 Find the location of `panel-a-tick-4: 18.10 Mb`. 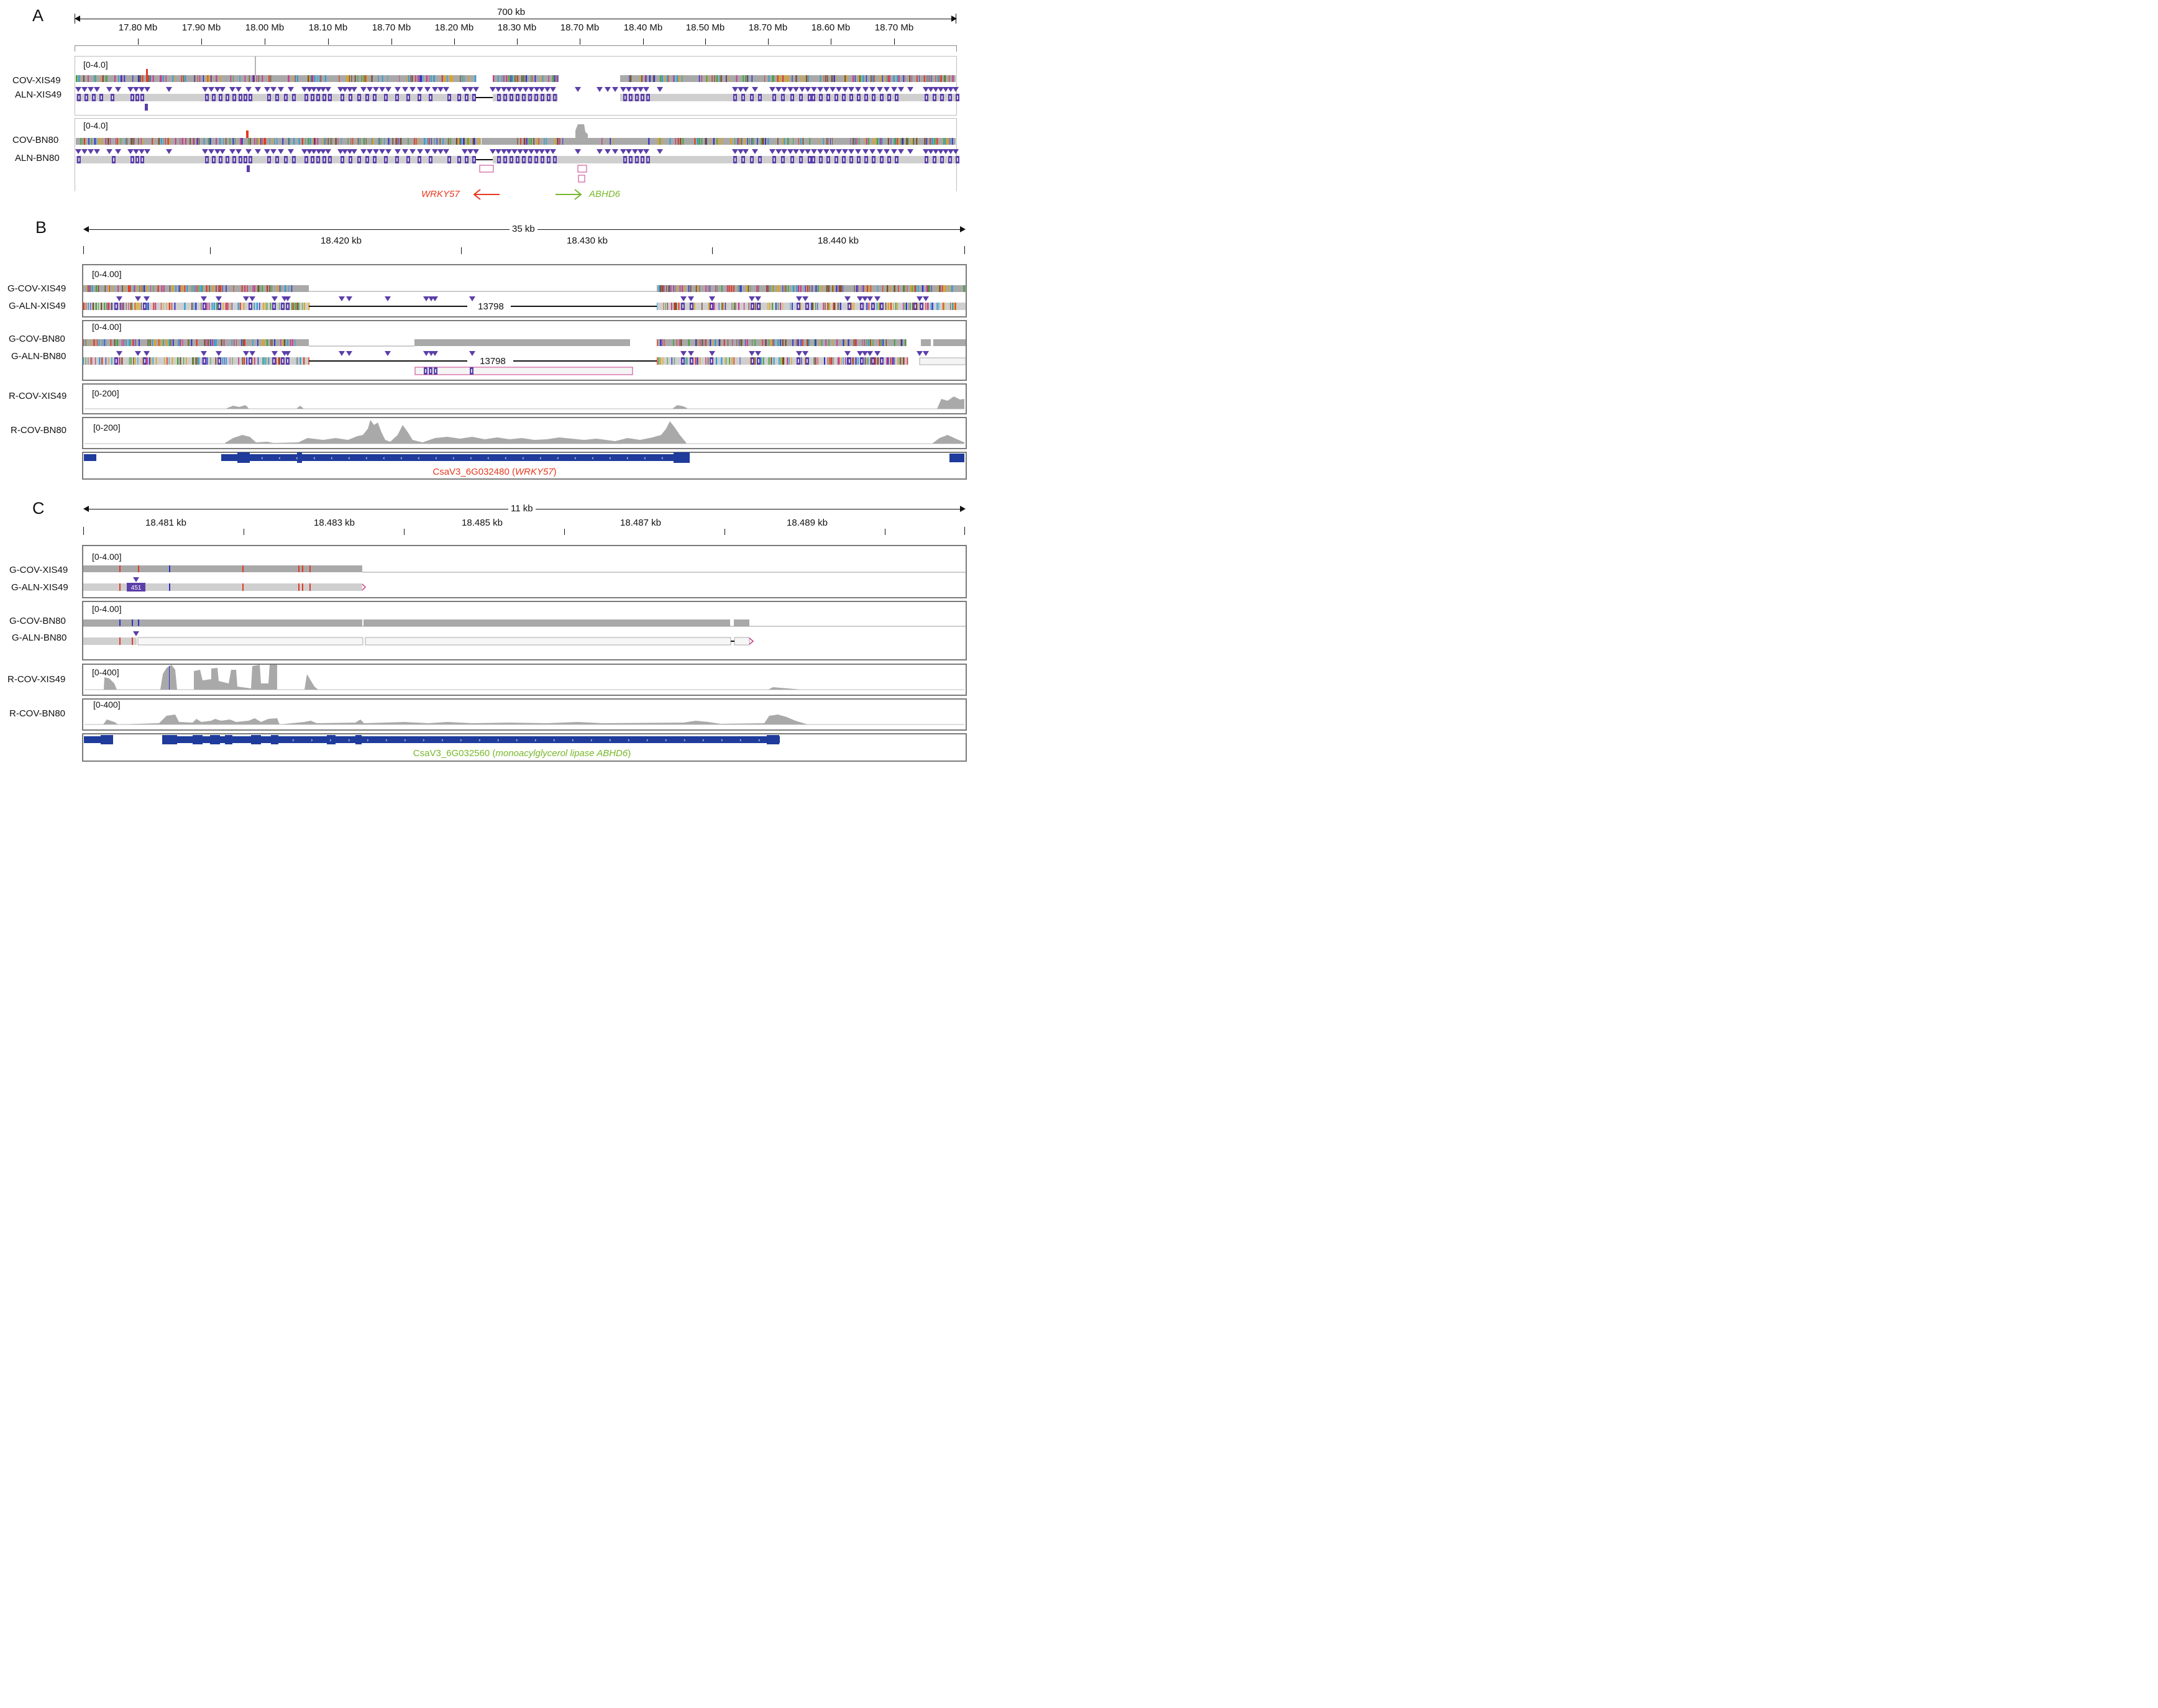

panel-a-tick-4: 18.10 Mb is located at coordinates (328, 27).